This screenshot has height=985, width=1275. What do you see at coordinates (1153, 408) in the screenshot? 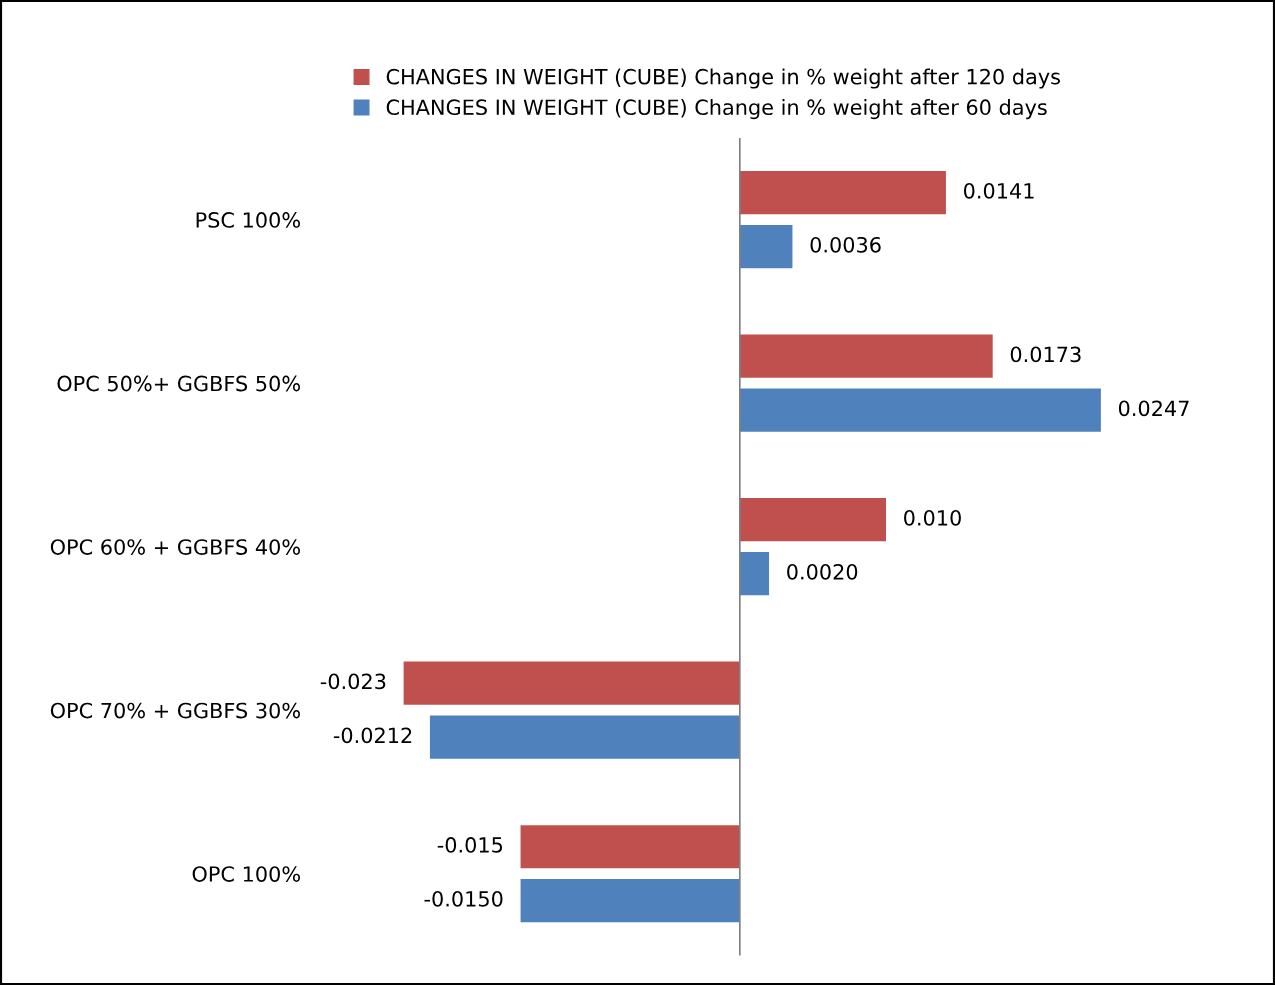
I see `data-label: 0.0247` at bounding box center [1153, 408].